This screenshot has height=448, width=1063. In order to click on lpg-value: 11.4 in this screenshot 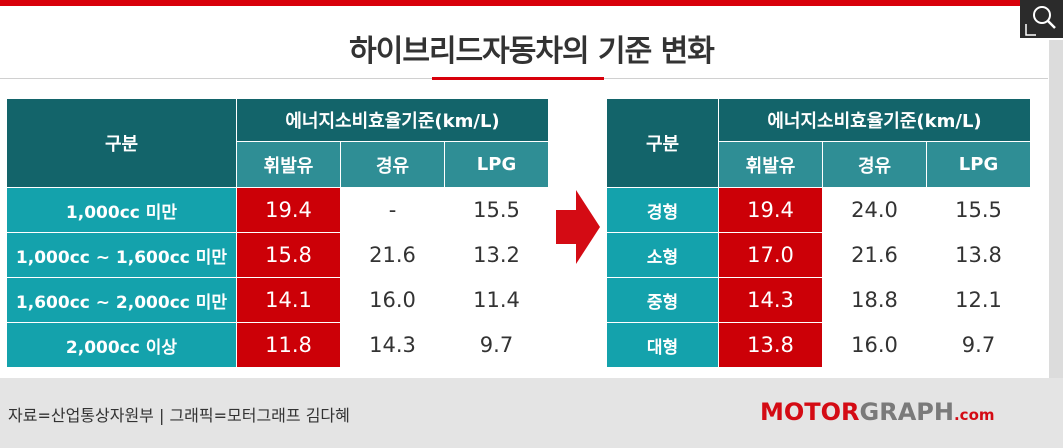, I will do `click(496, 300)`.